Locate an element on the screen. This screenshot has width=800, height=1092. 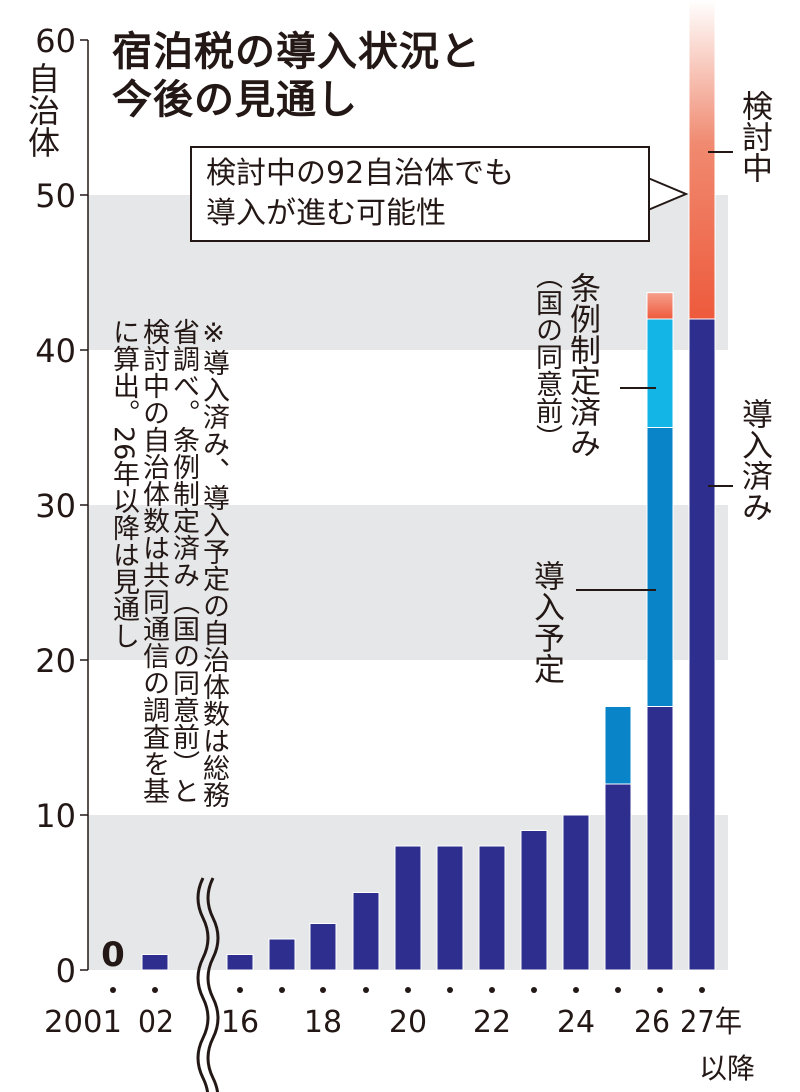
zero-value-label: 0 is located at coordinates (113, 955).